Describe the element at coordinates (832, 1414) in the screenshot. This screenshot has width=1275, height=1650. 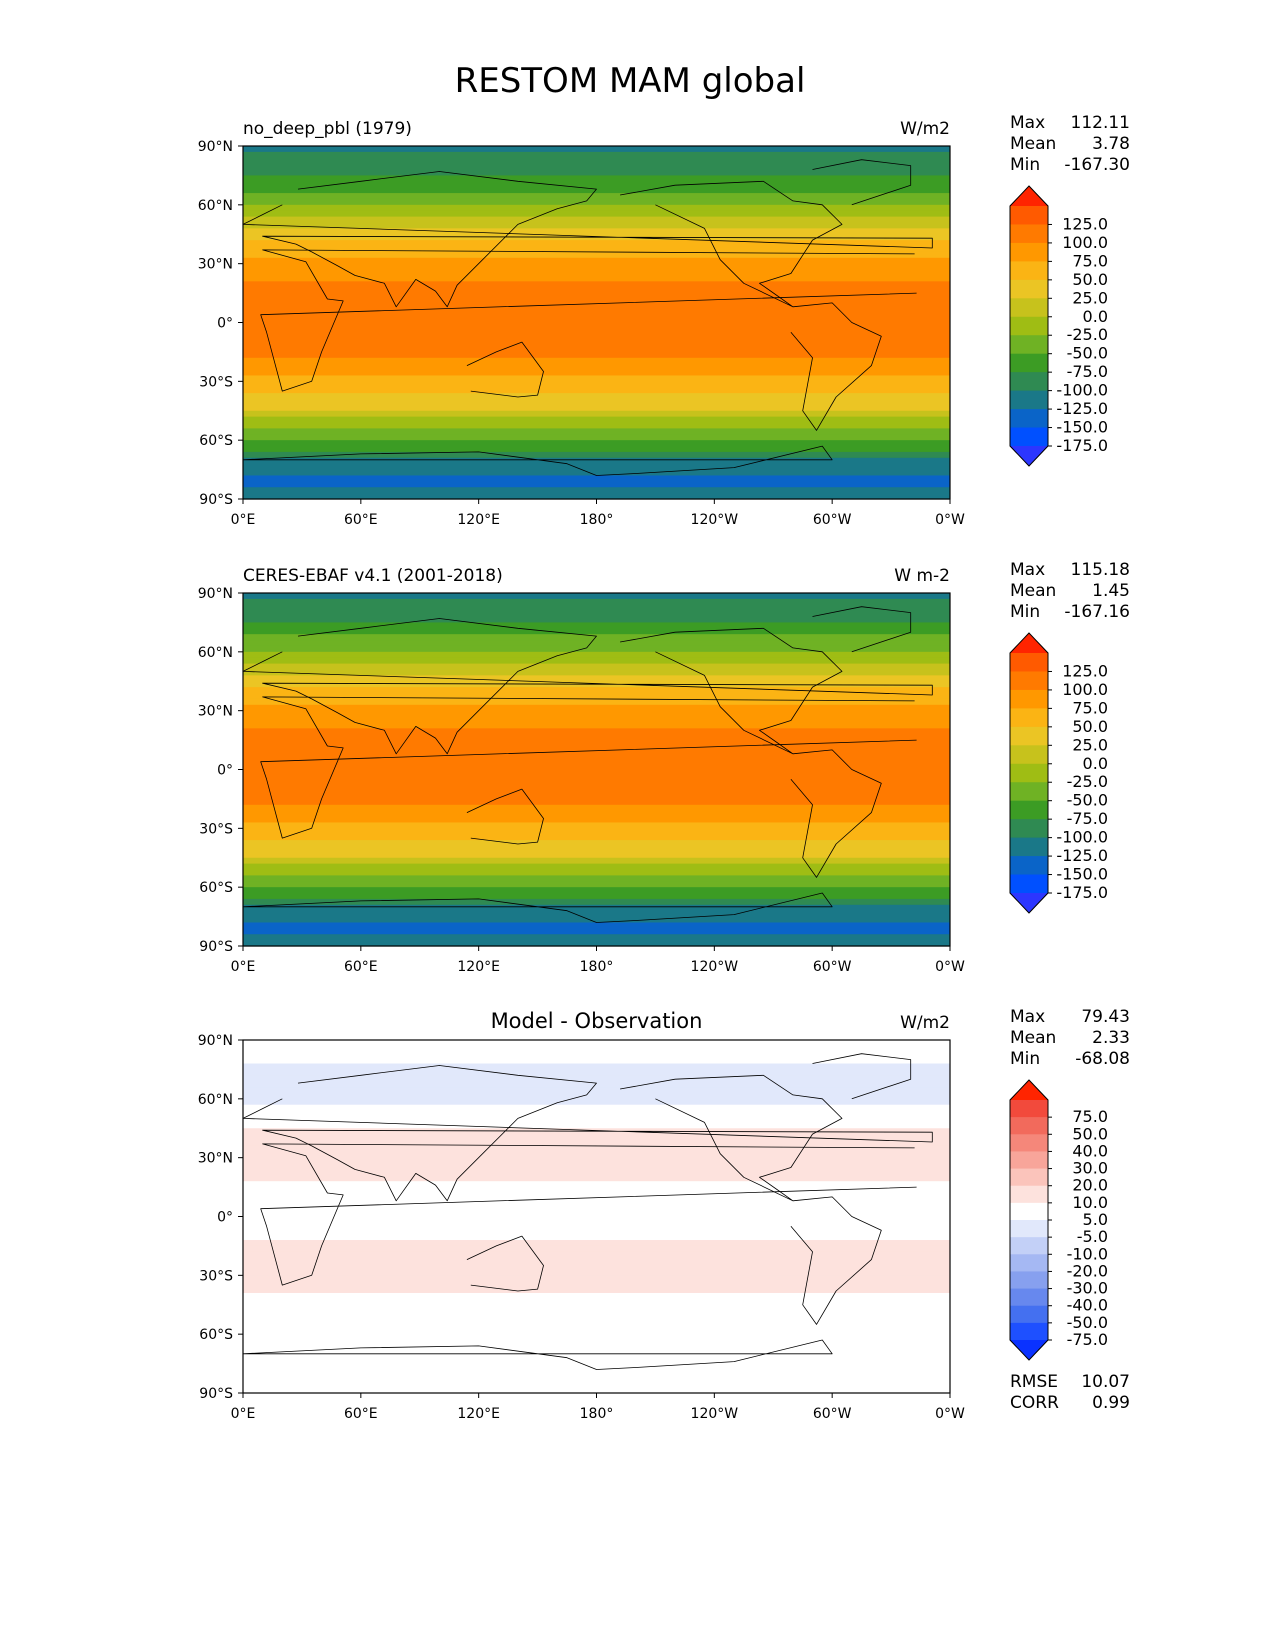
I see `x-tick-label: 60°W` at that location.